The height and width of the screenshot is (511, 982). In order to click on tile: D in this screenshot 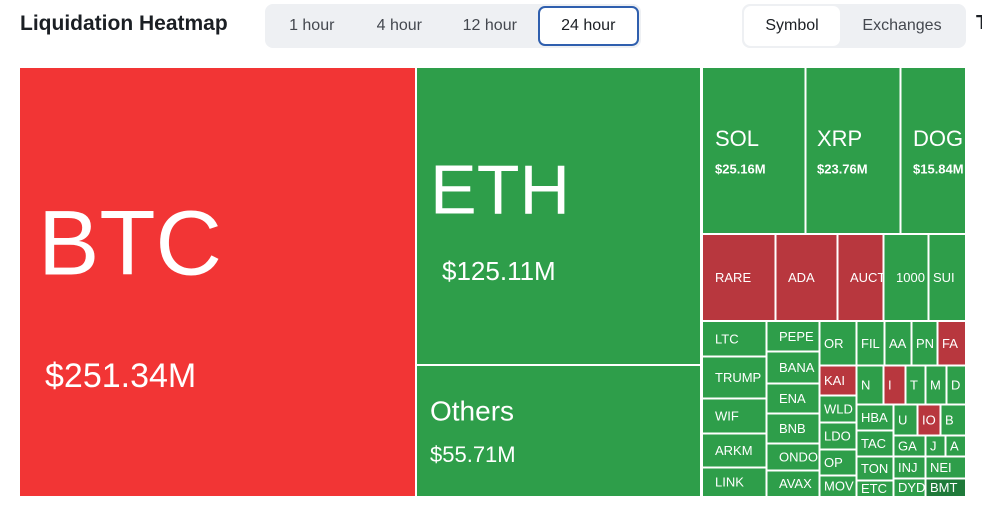, I will do `click(956, 385)`.